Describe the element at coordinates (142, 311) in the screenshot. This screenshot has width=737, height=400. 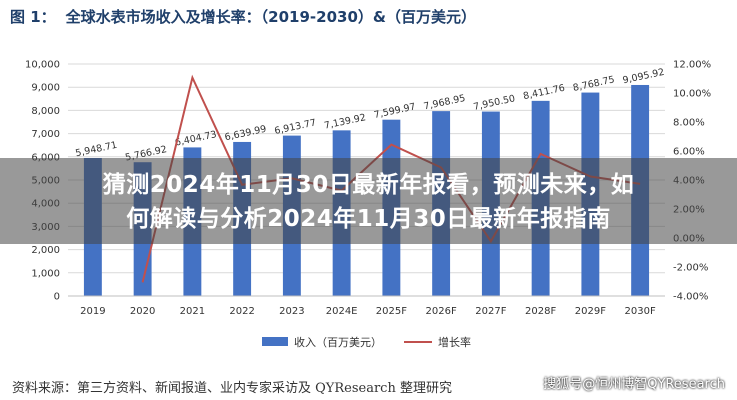
I see `x-tick-label: 2020` at that location.